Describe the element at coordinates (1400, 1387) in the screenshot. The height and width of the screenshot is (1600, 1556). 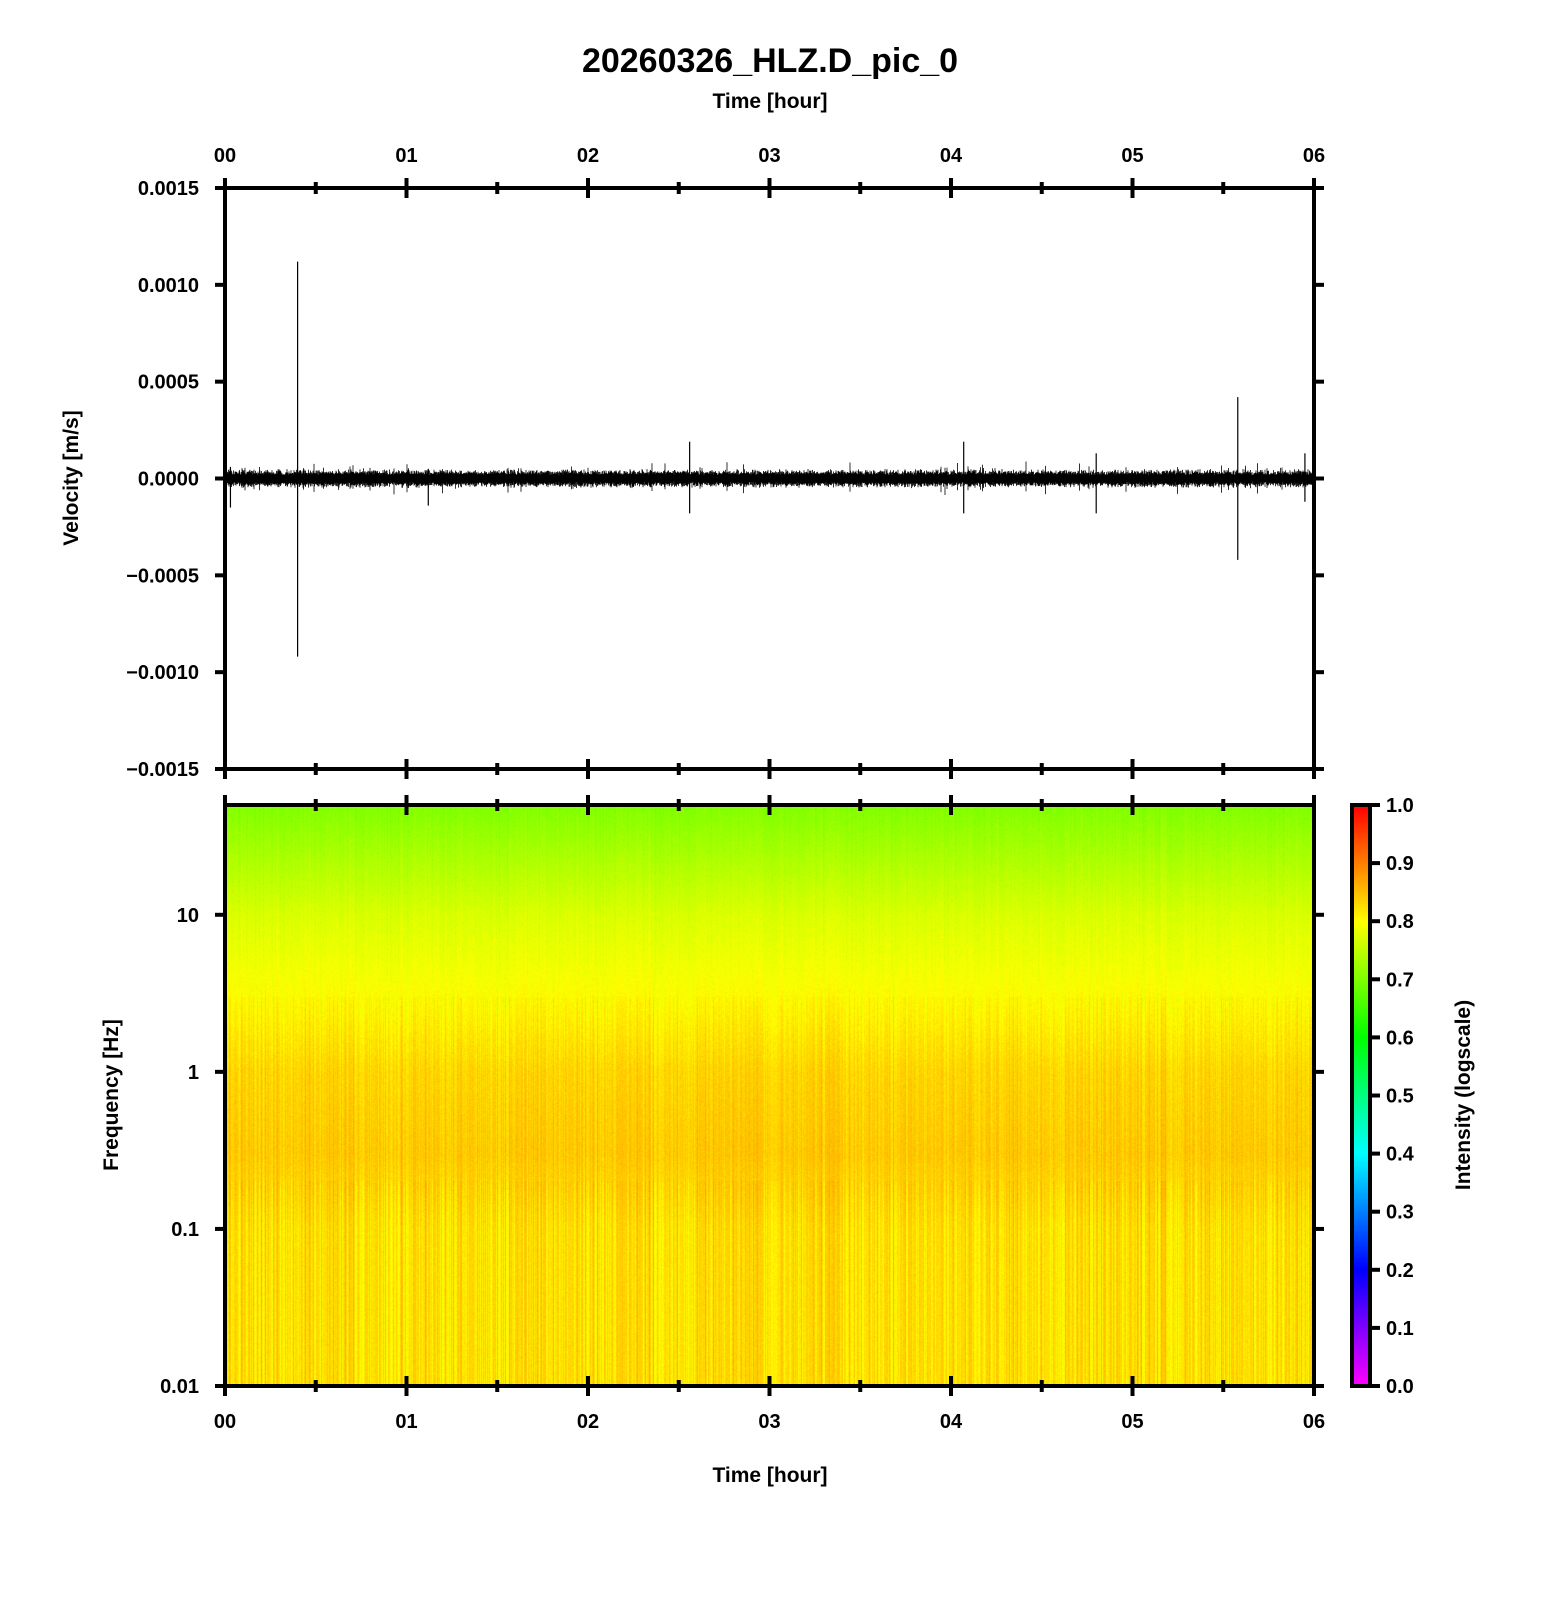
I see `colorbar-tick-label: 0.0` at that location.